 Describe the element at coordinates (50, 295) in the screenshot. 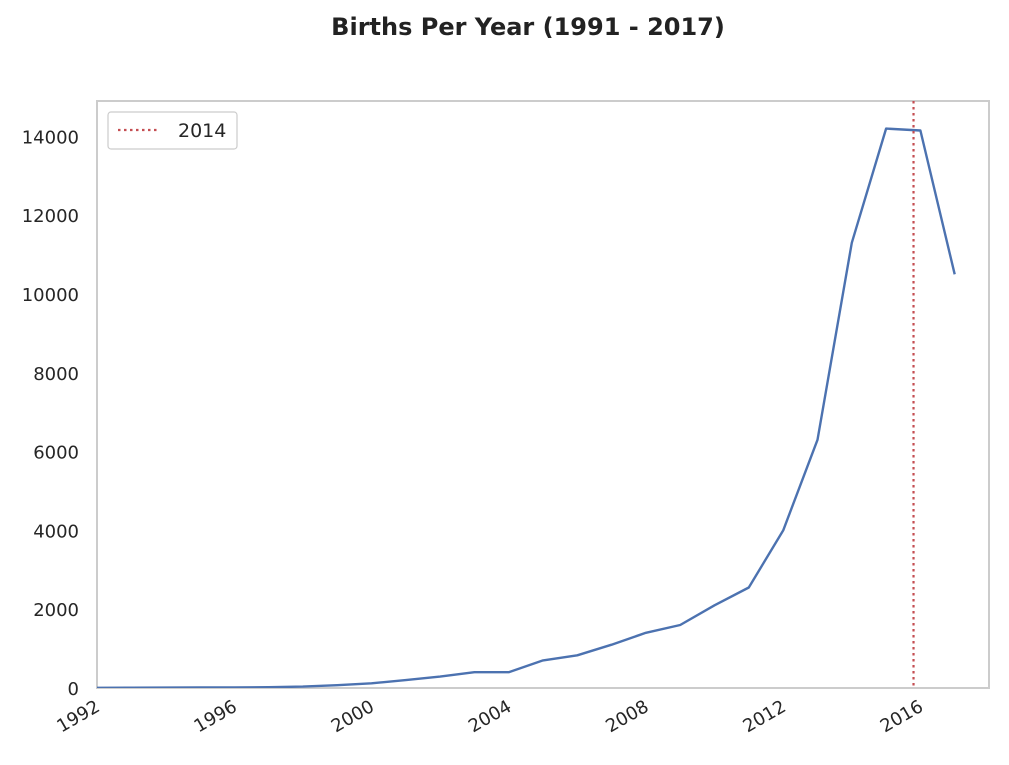

I see `y-tick-label: 10000` at that location.